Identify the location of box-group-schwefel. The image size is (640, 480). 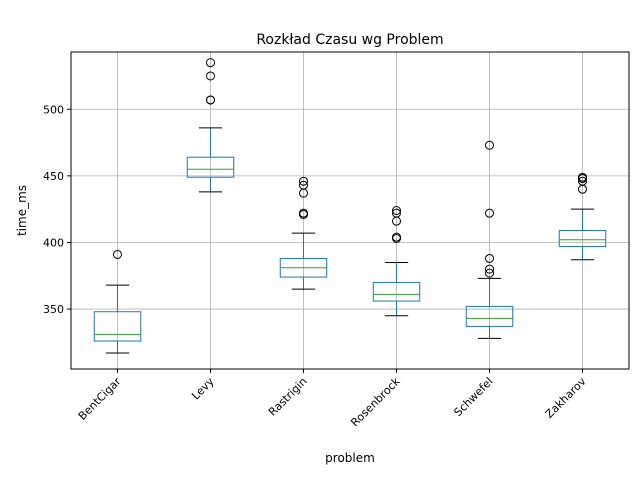
(489, 239).